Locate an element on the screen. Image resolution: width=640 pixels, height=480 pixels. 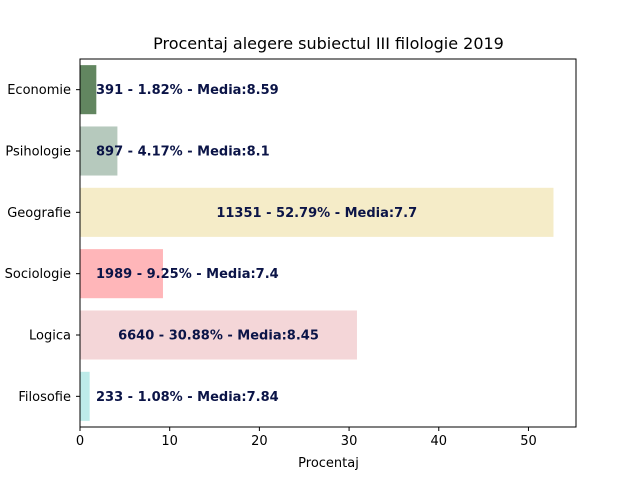
x-tick-label: 30 is located at coordinates (349, 441).